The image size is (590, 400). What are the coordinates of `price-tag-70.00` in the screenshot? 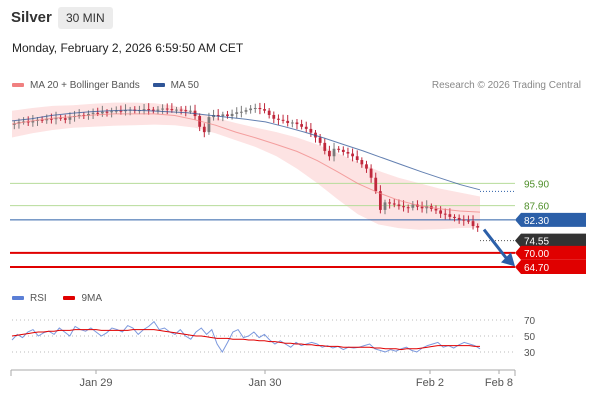 It's located at (550, 252).